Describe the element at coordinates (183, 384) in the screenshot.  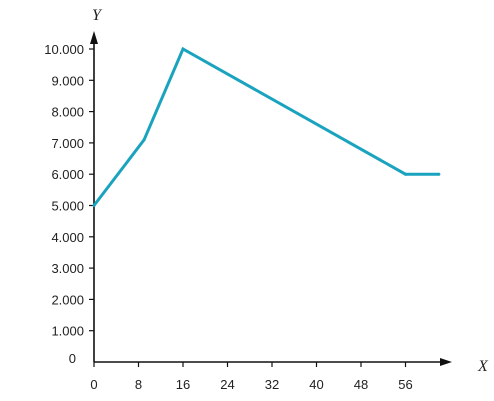
I see `x-tick-label: 16` at that location.